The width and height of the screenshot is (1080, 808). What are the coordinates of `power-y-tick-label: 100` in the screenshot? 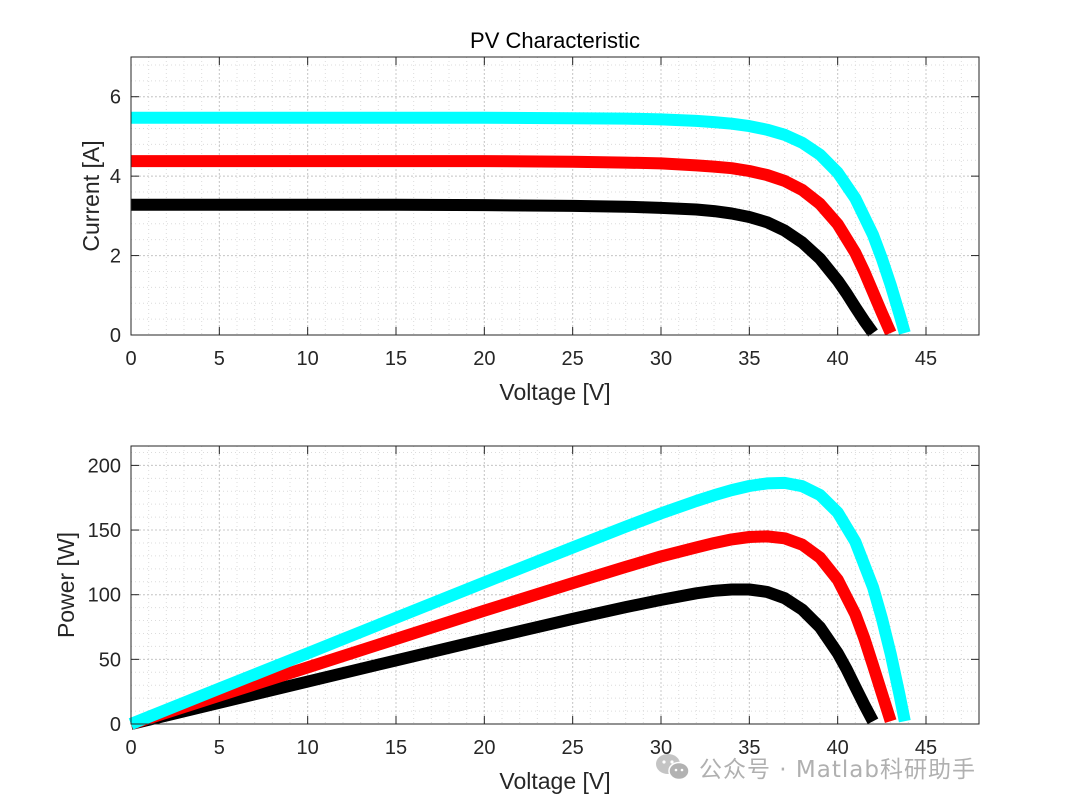 It's located at (104, 596).